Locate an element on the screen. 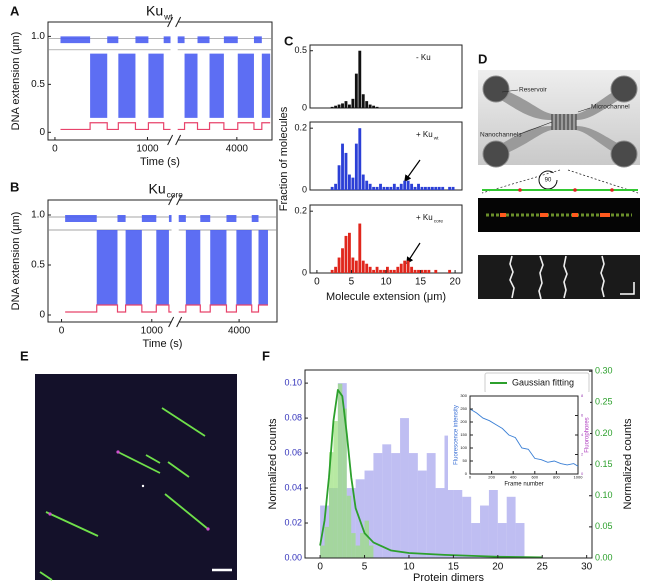  tick-label: 4 is located at coordinates (582, 434).